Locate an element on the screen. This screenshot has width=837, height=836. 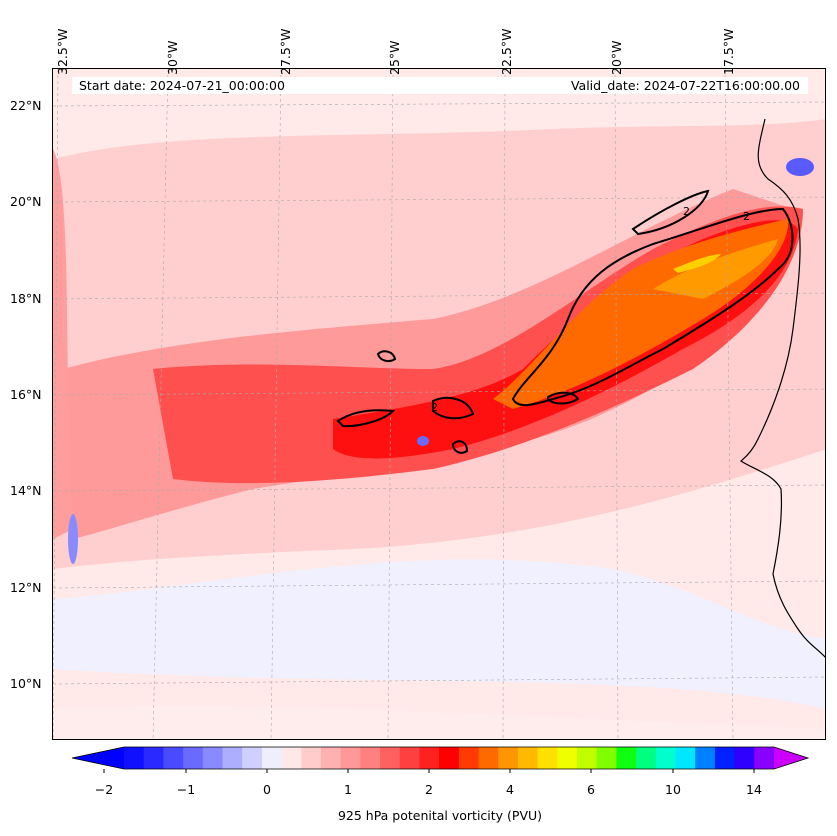
lat-label: 16°N is located at coordinates (26, 394).